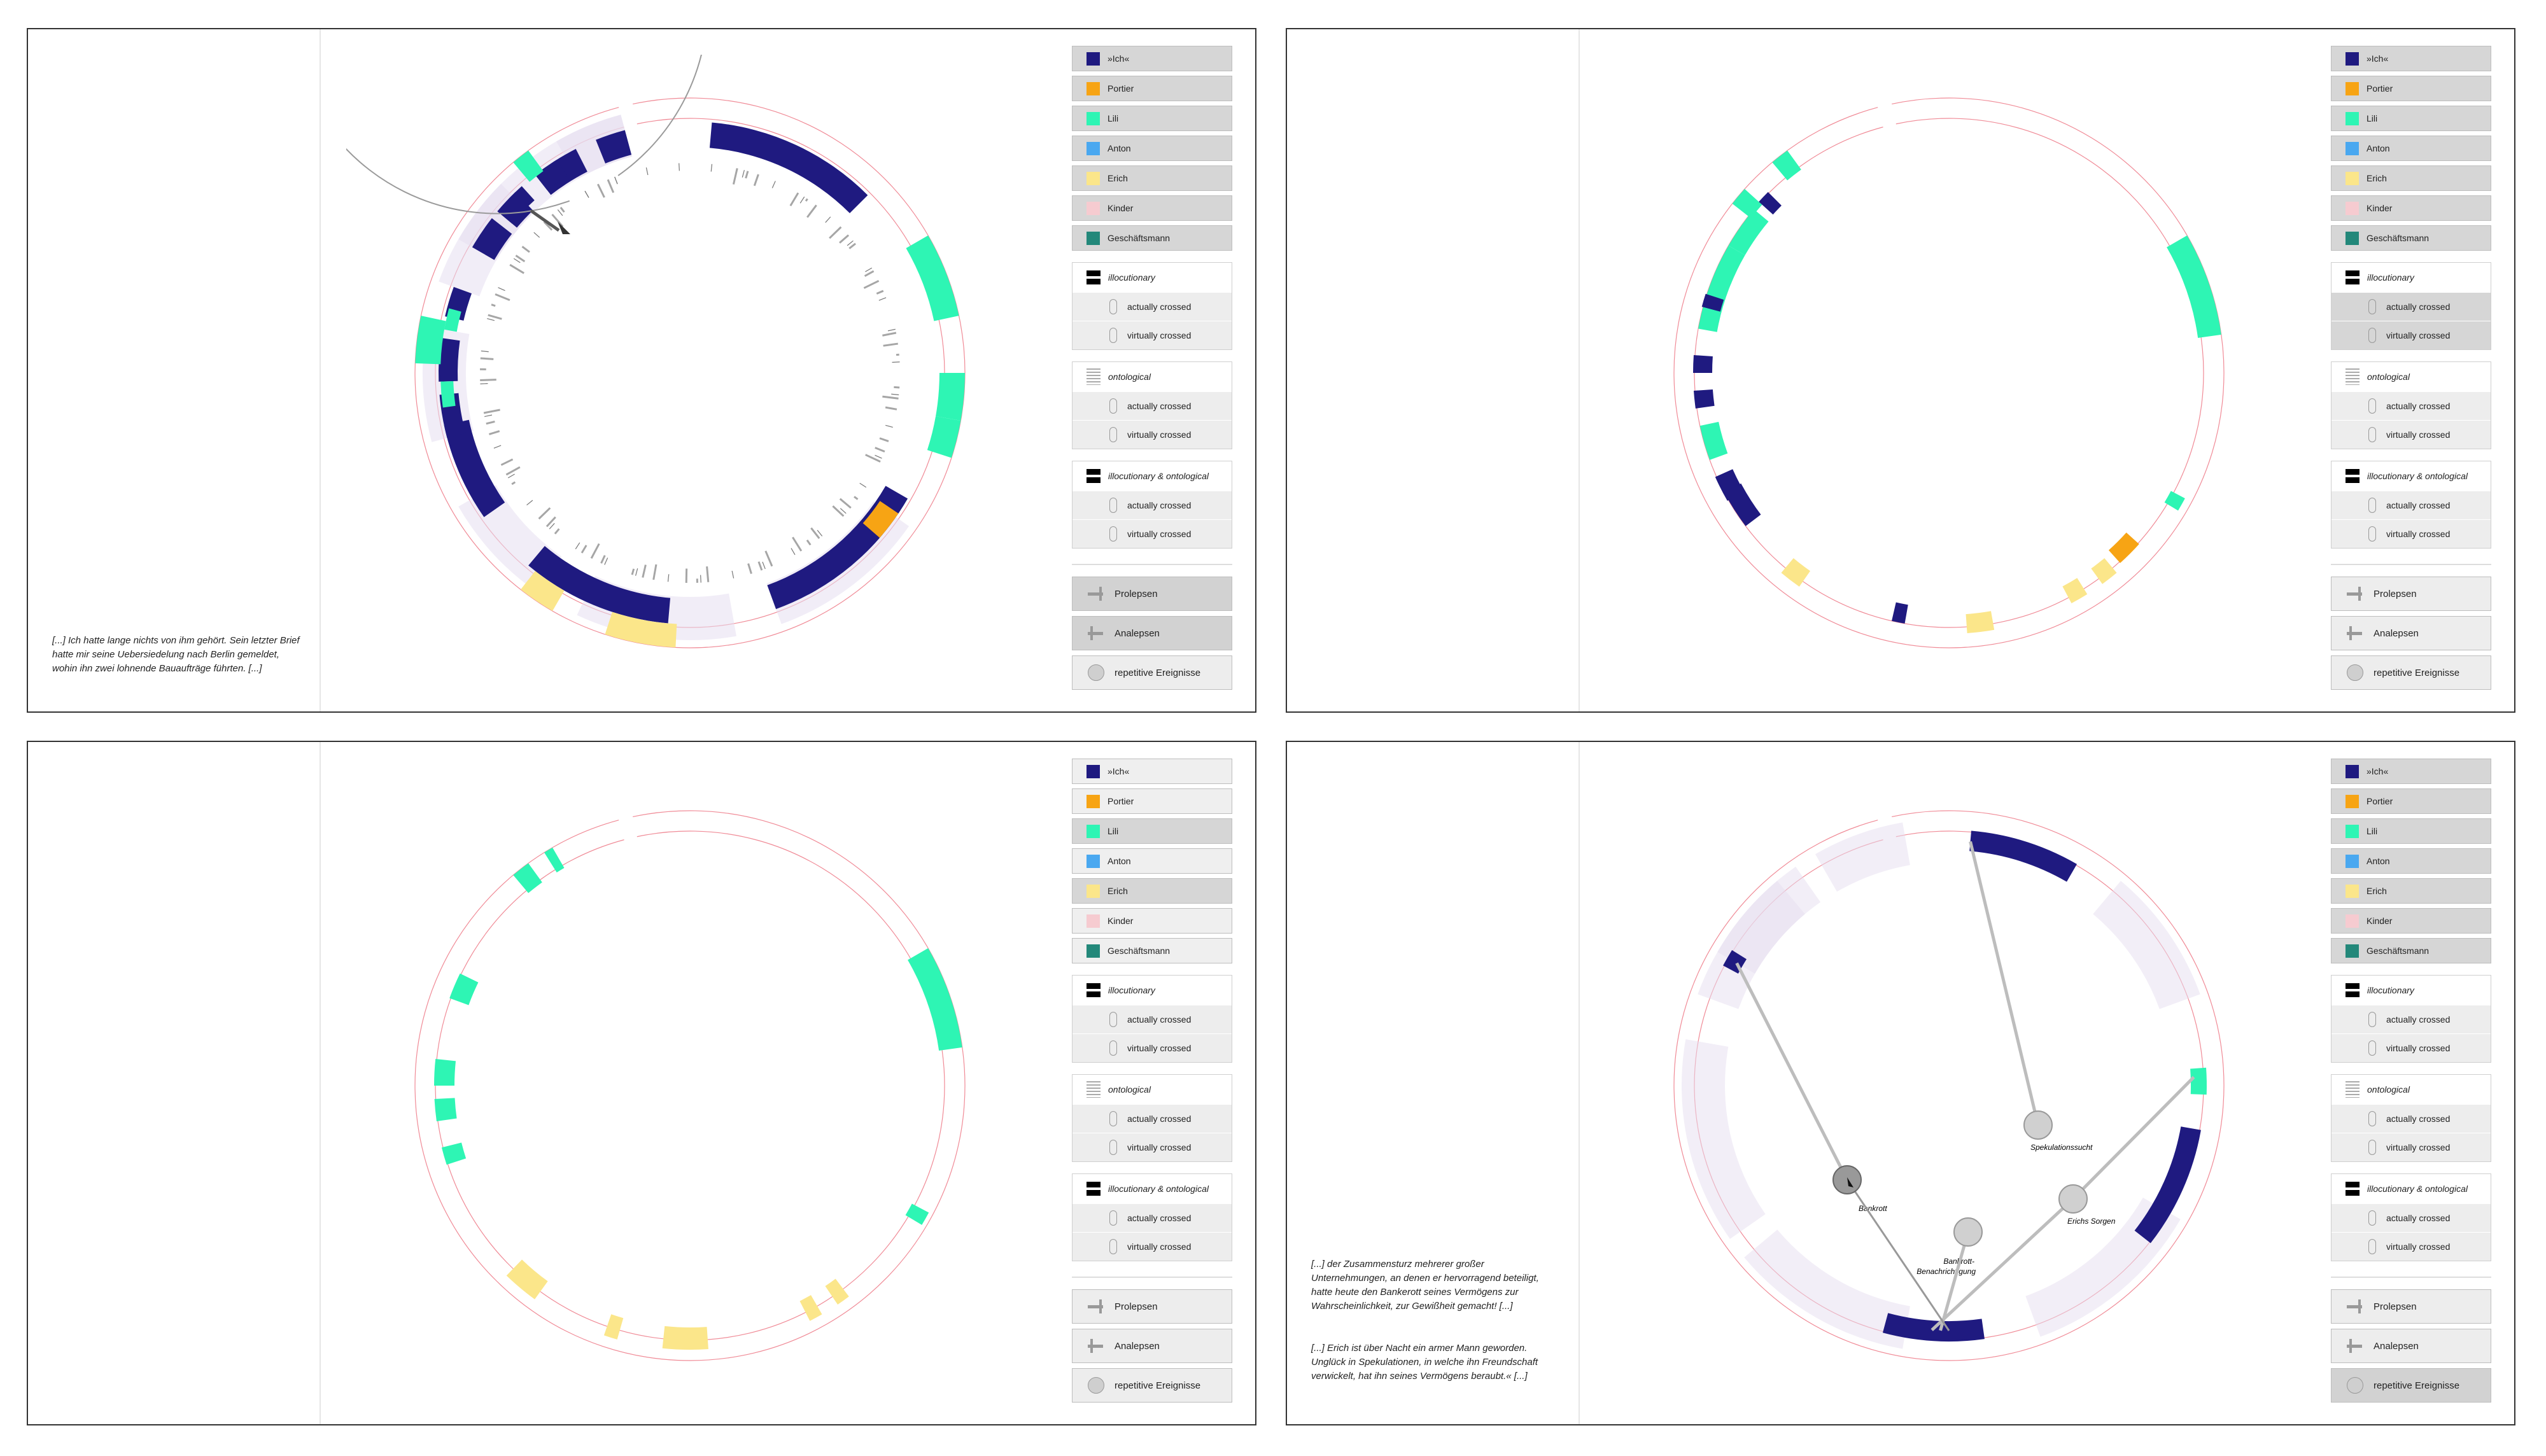 This screenshot has width=2546, height=1456. I want to click on toggle-pill-icon, so click(2372, 1246).